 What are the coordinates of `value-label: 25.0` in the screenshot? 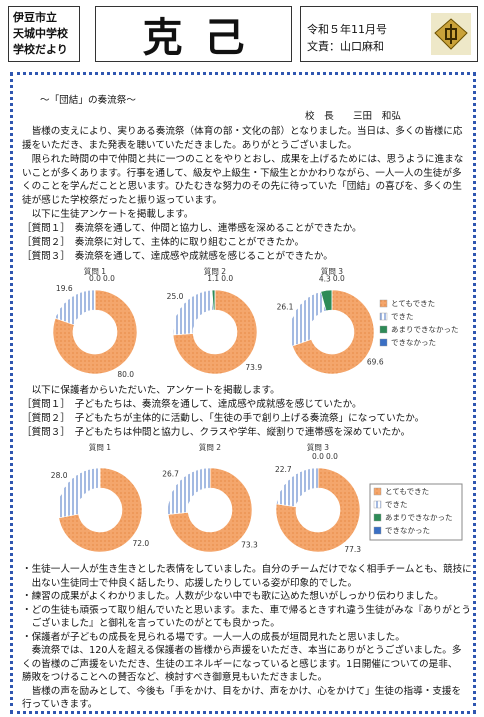 It's located at (175, 296).